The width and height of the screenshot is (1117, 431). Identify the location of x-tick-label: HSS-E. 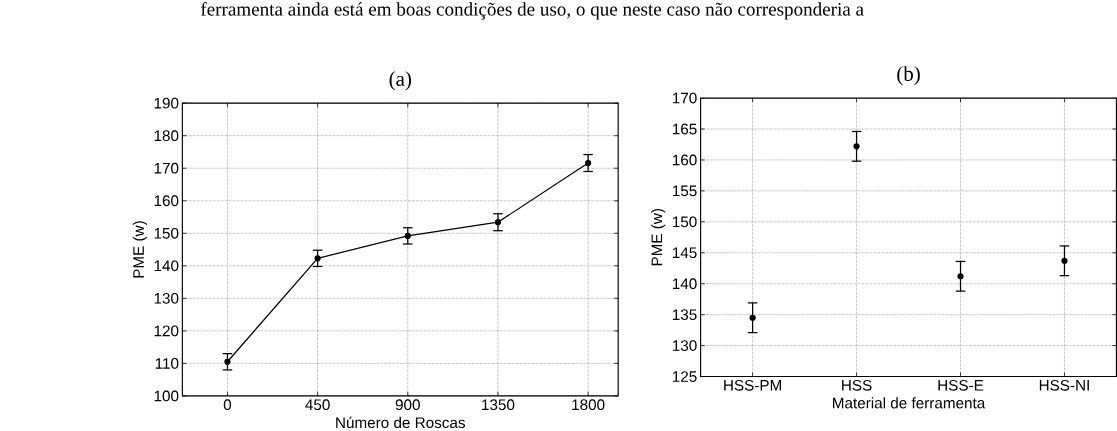
(961, 385).